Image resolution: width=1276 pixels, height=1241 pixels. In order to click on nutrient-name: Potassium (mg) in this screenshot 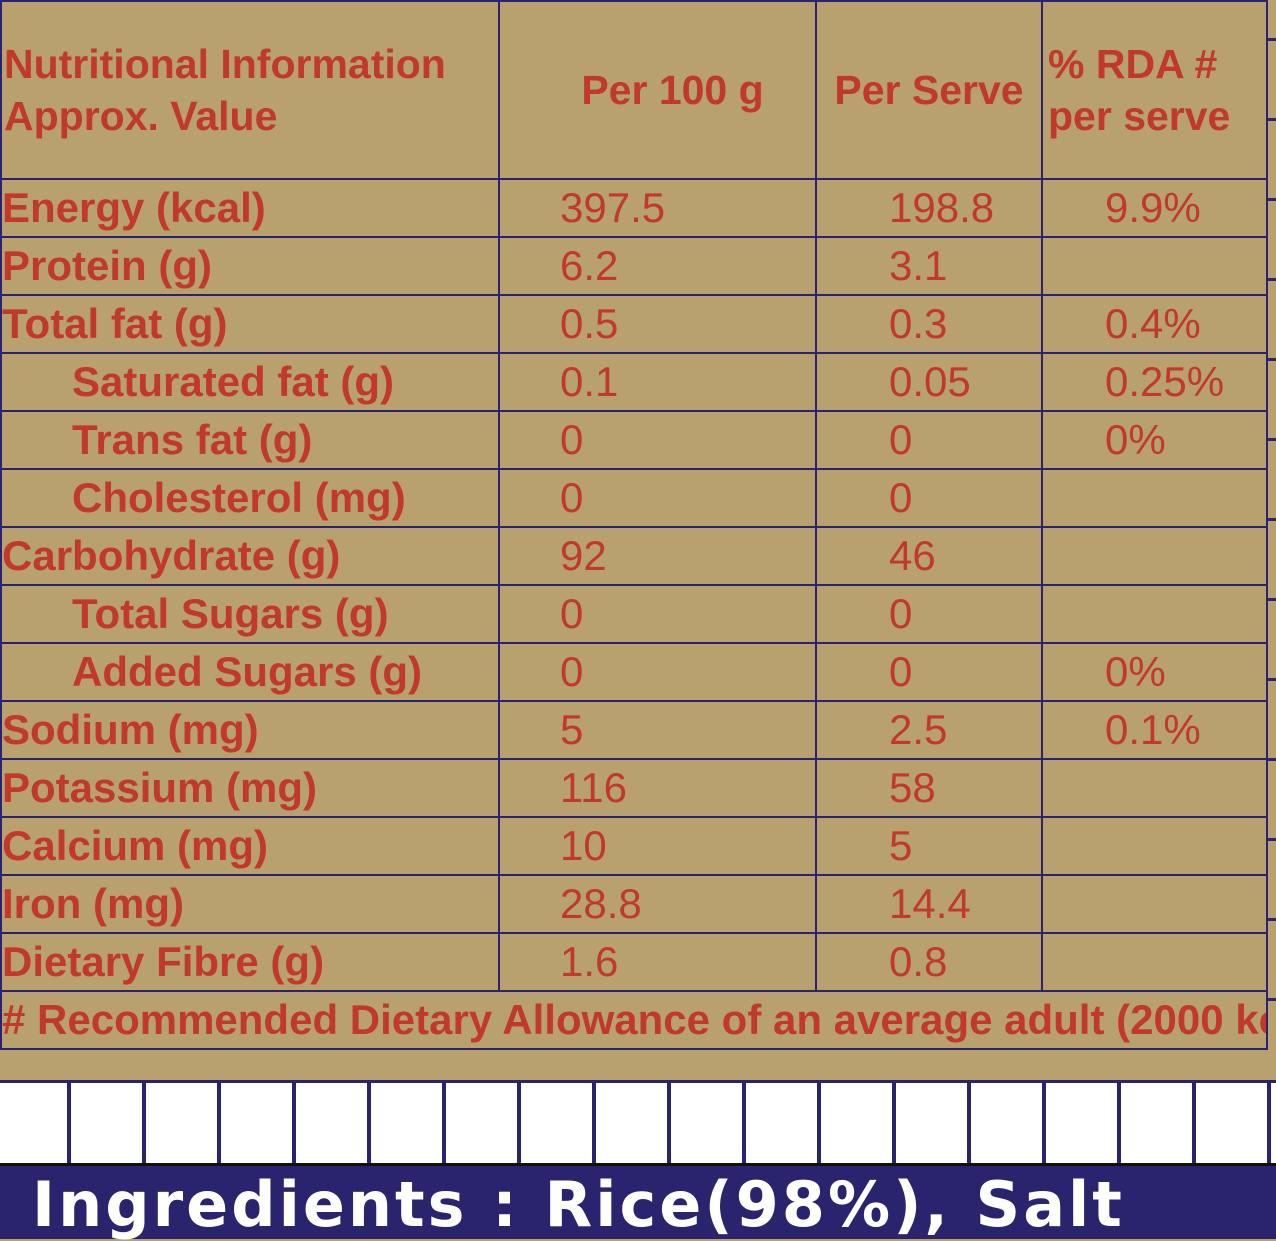, I will do `click(250, 788)`.